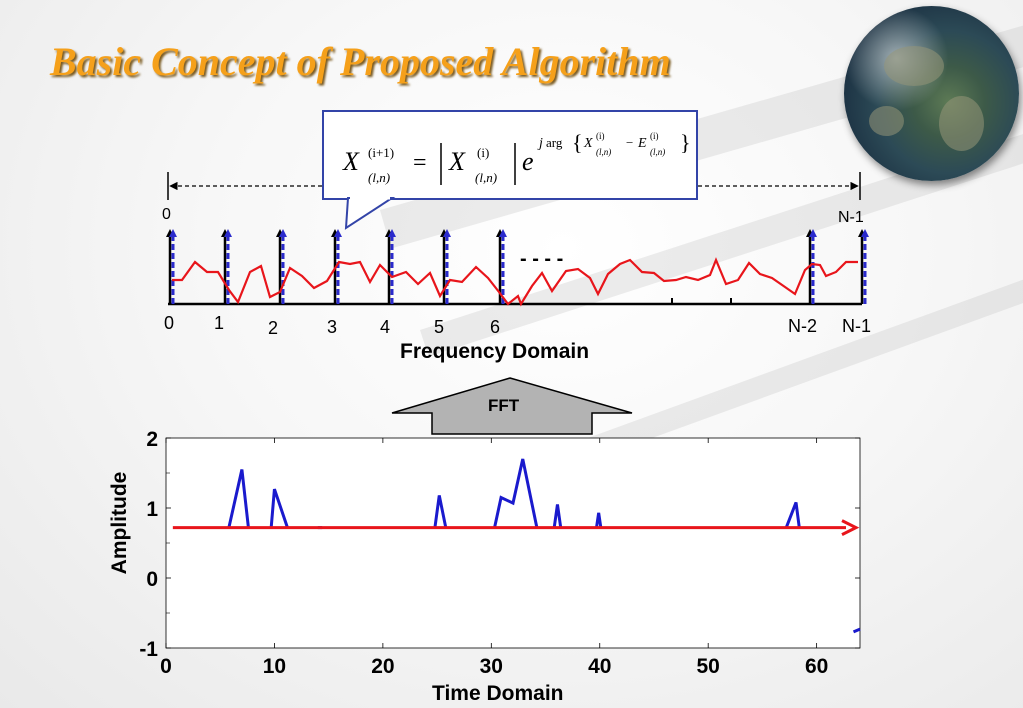  Describe the element at coordinates (510, 155) in the screenshot. I see `formula-callout` at that location.